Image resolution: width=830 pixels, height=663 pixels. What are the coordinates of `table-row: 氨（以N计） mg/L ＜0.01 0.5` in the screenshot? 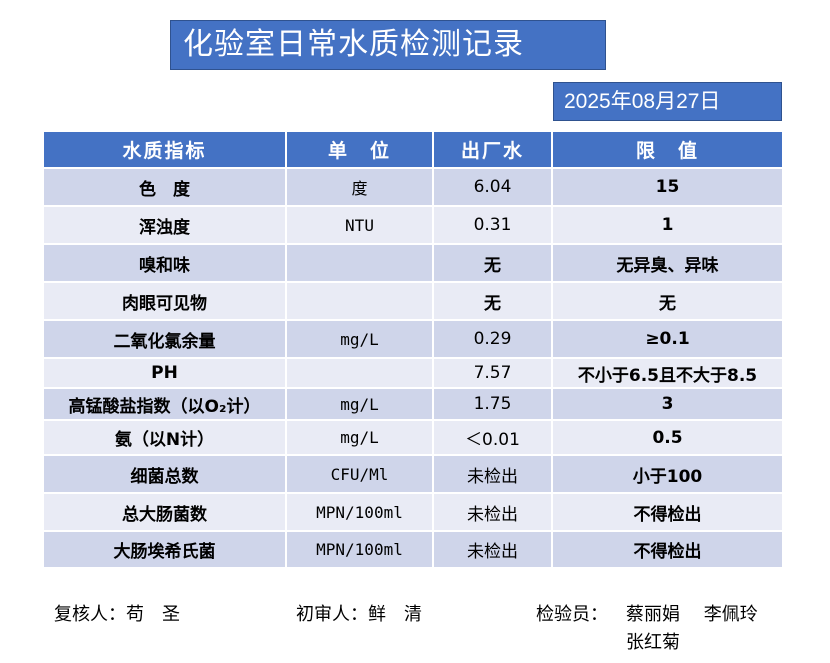 It's located at (413, 437).